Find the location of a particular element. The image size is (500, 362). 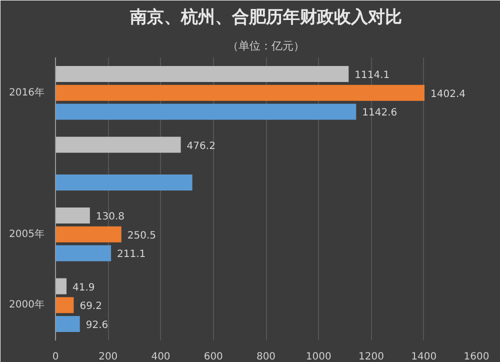

data-label: 92.6 is located at coordinates (97, 325).